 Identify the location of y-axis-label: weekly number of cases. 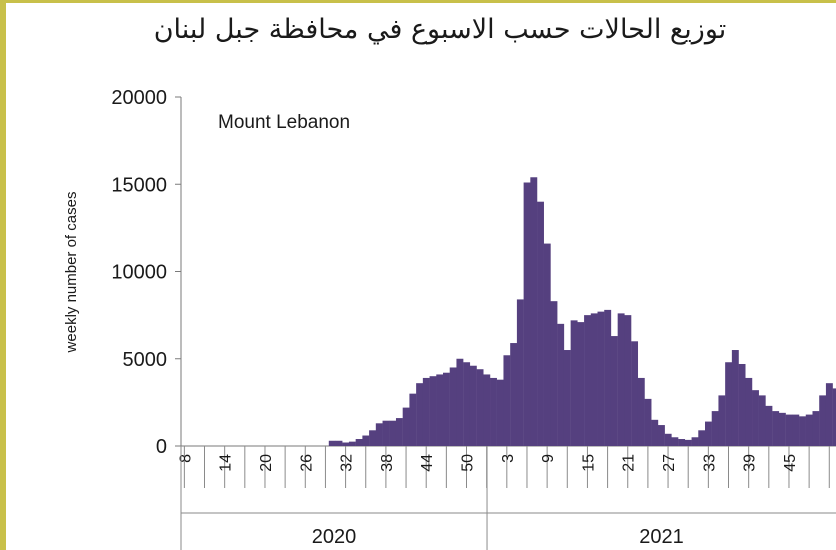
(71, 273).